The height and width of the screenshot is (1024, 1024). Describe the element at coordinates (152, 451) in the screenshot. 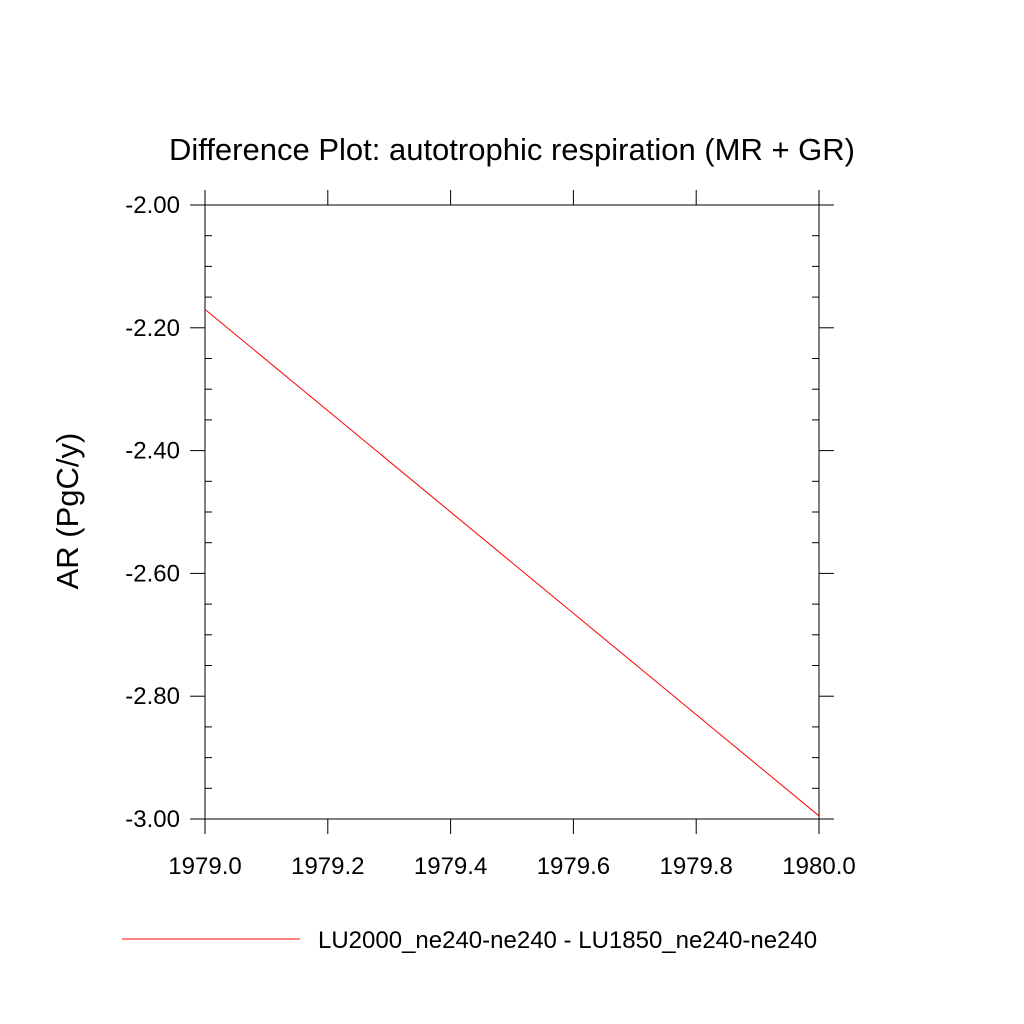

I see `y-tick-label: -2.40` at that location.